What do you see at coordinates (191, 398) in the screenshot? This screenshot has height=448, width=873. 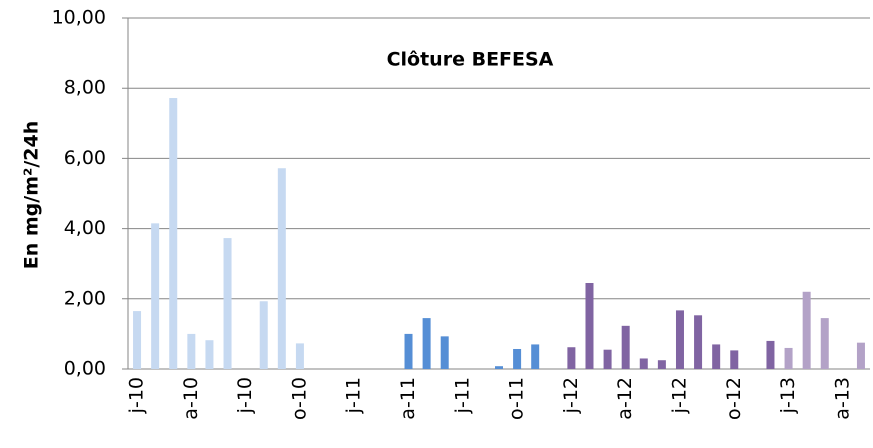 I see `x-tick-label: a-10` at bounding box center [191, 398].